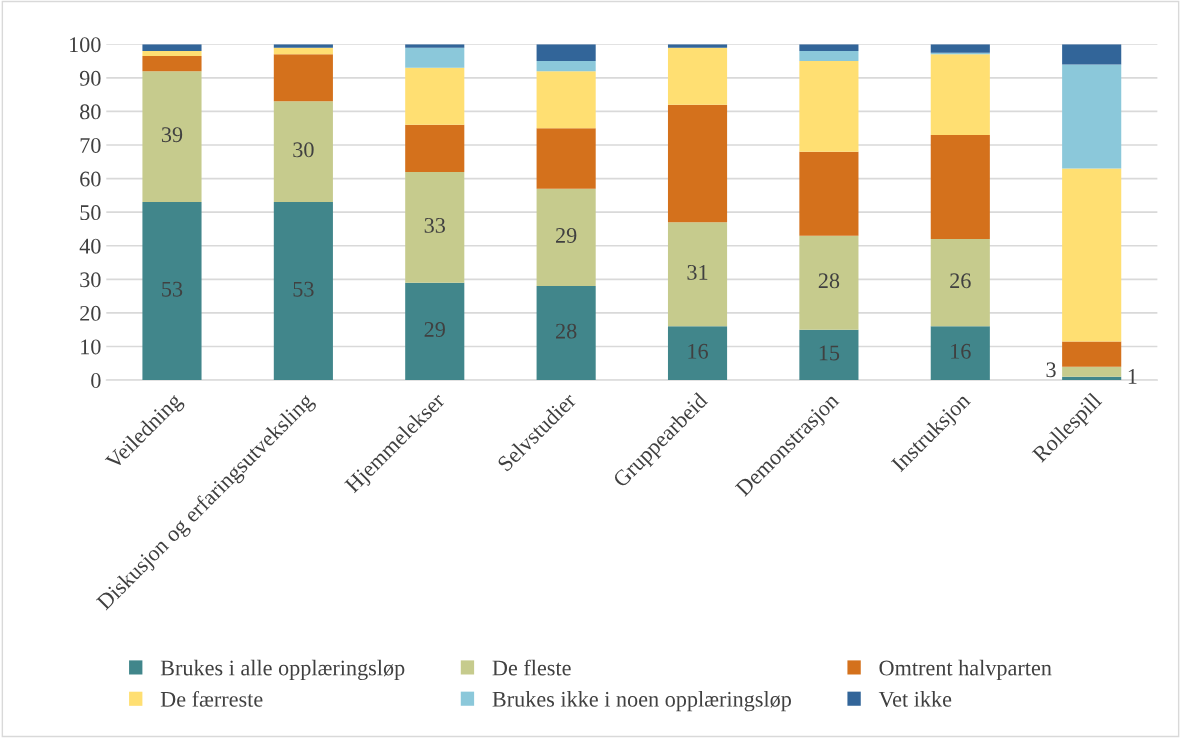 Image resolution: width=1181 pixels, height=738 pixels. I want to click on legend-label: Brukes i alle opplæringsløp, so click(282, 670).